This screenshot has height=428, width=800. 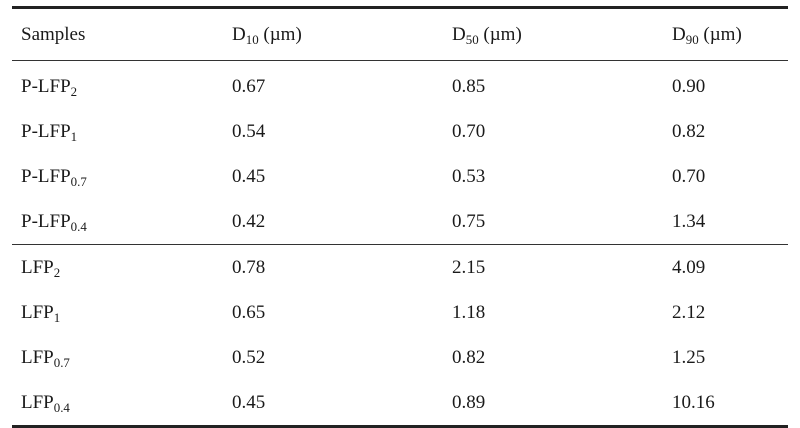 I want to click on header-d10: D10 (µm), so click(x=342, y=34).